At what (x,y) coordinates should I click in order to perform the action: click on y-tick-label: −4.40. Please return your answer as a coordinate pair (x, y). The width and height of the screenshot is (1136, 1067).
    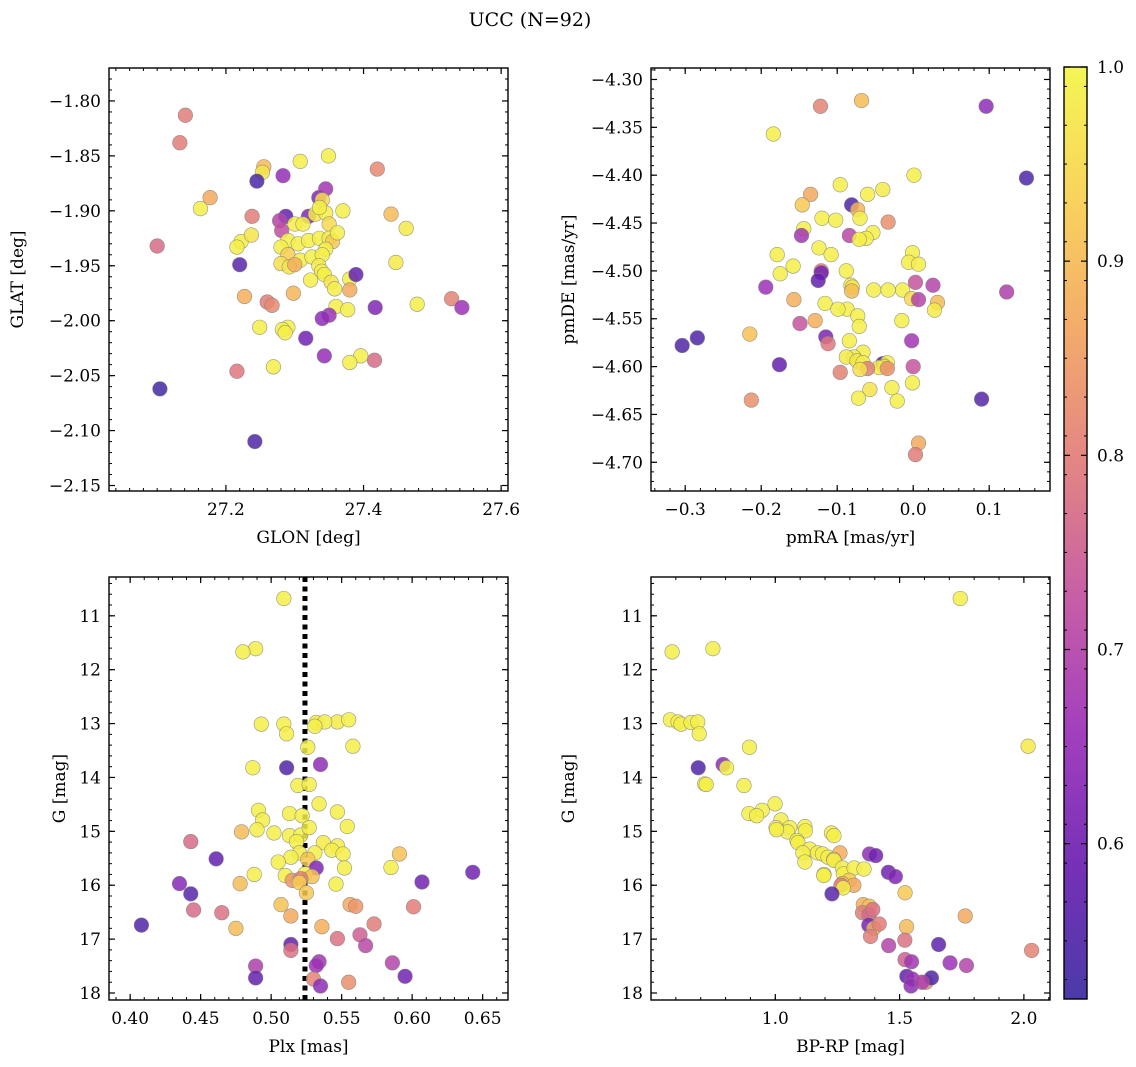
    Looking at the image, I should click on (617, 176).